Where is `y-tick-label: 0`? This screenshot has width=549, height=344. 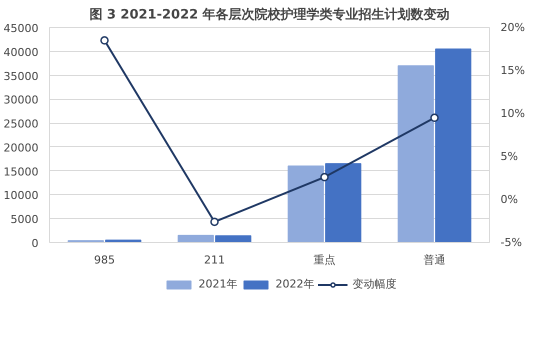
y-tick-label: 0 is located at coordinates (35, 243).